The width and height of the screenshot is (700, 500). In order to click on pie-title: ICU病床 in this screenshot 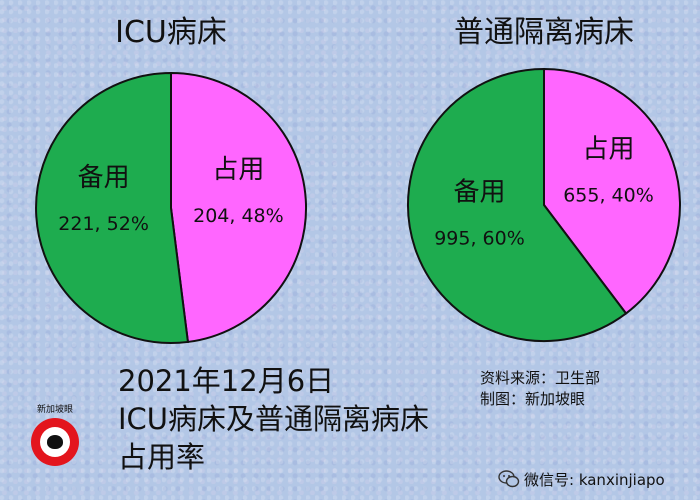, I will do `click(171, 32)`.